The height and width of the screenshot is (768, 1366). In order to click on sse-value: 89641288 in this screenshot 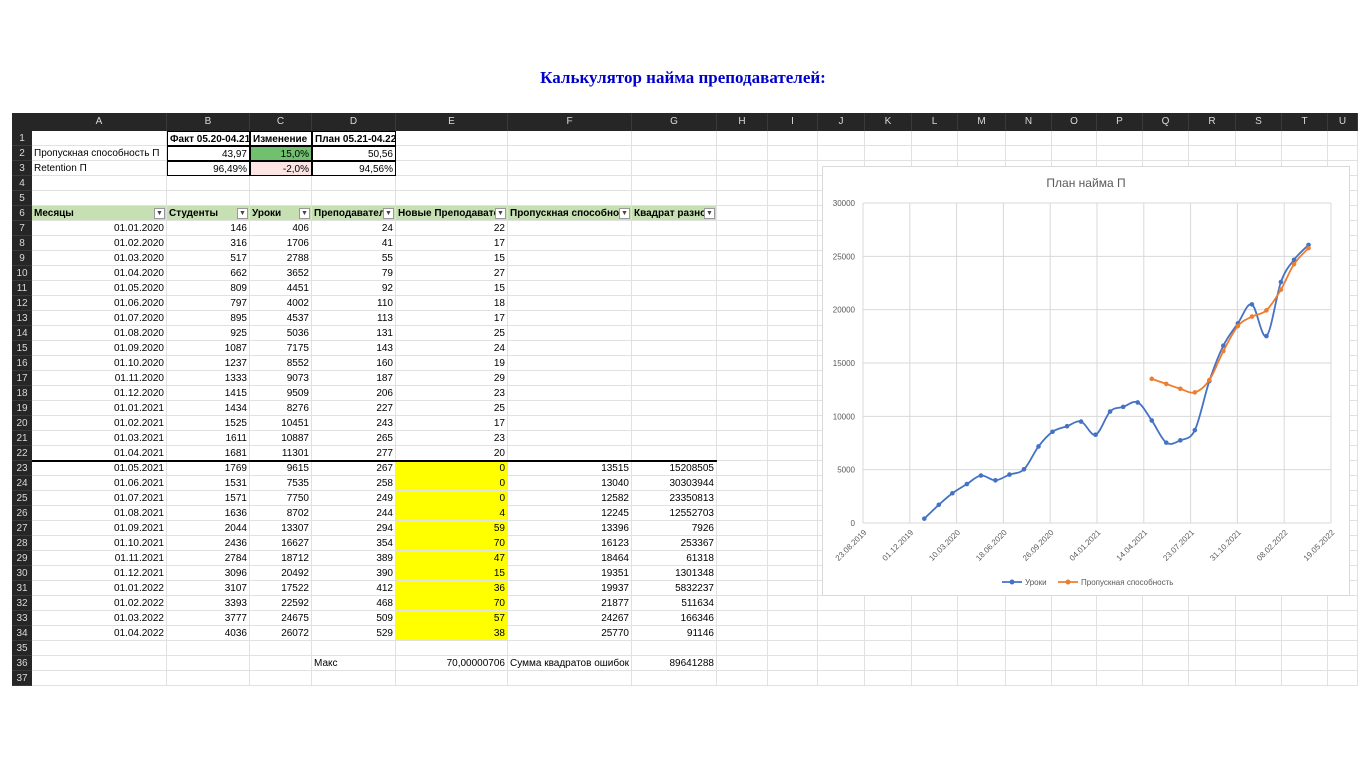, I will do `click(674, 663)`.